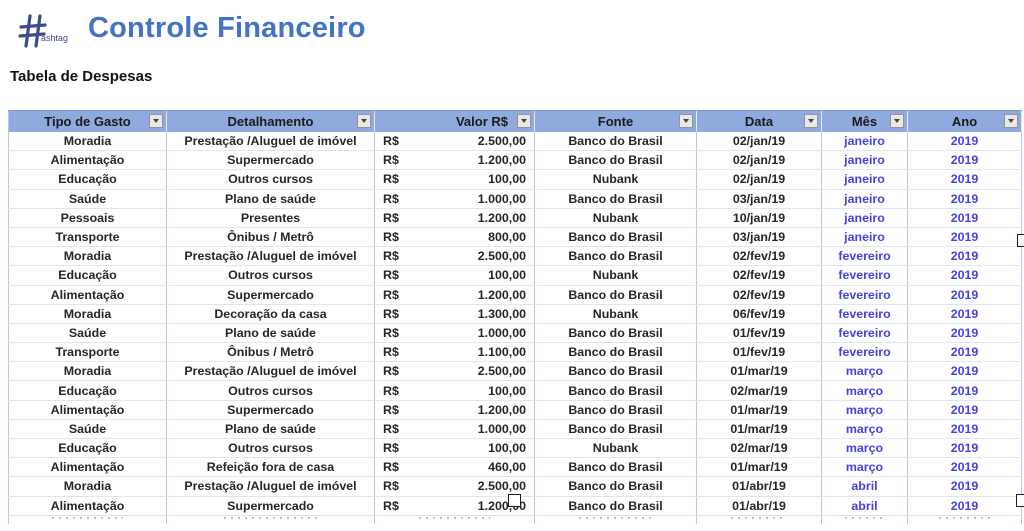  I want to click on cell-data: 01/mar/19, so click(759, 371).